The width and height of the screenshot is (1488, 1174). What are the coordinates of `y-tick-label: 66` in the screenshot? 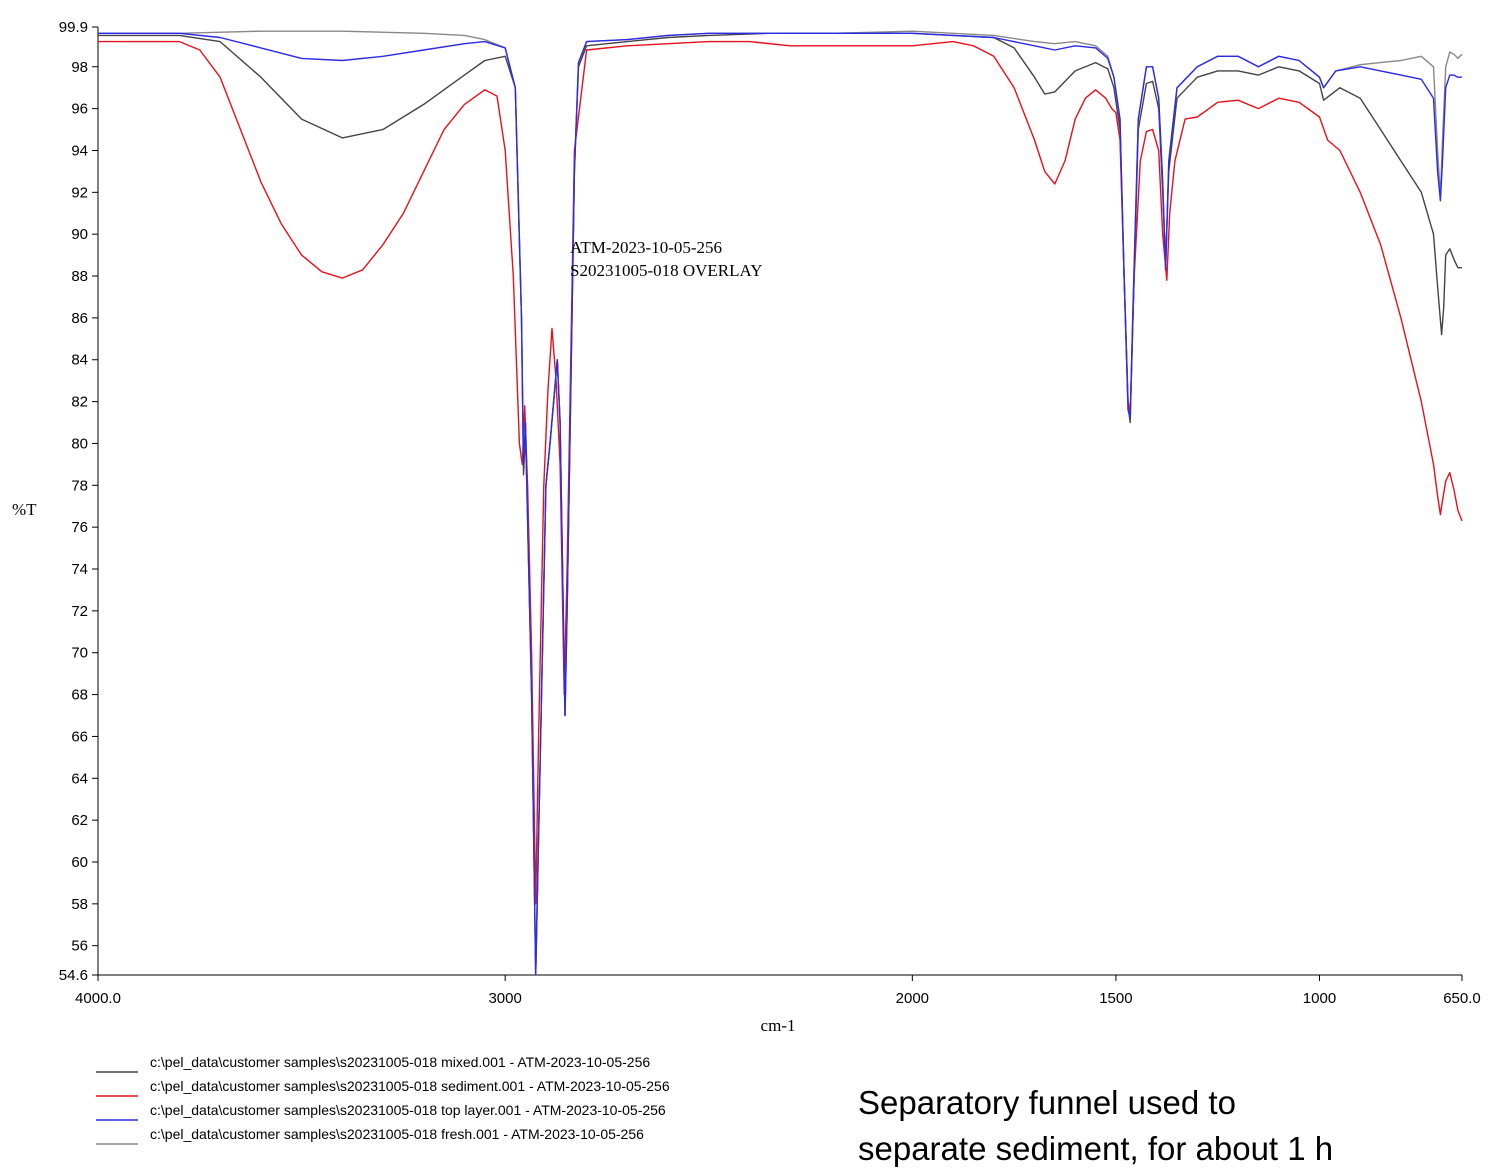 It's located at (79, 736).